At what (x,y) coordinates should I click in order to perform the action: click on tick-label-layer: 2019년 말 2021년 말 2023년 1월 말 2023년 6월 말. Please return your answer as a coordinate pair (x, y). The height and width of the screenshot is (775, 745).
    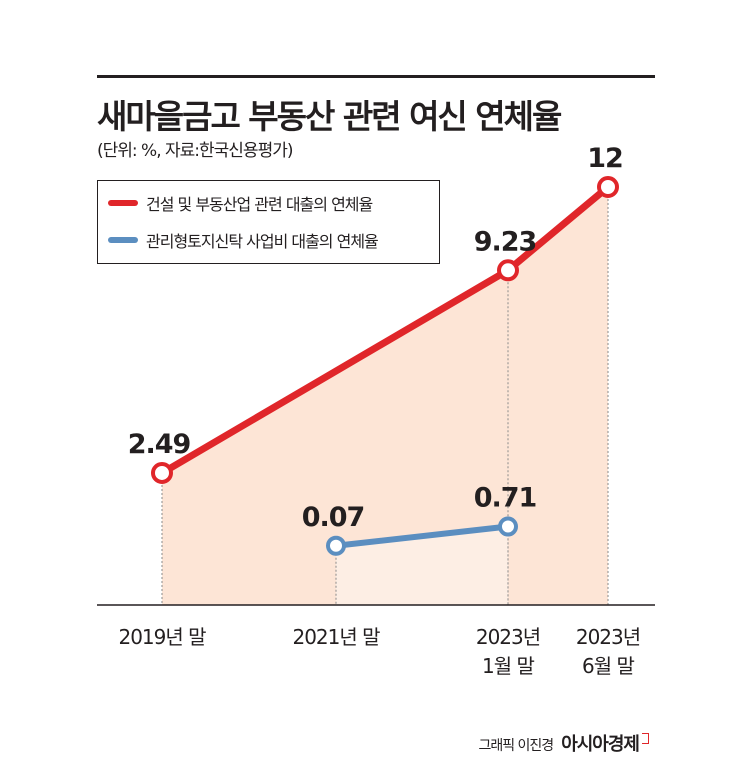
    Looking at the image, I should click on (379, 651).